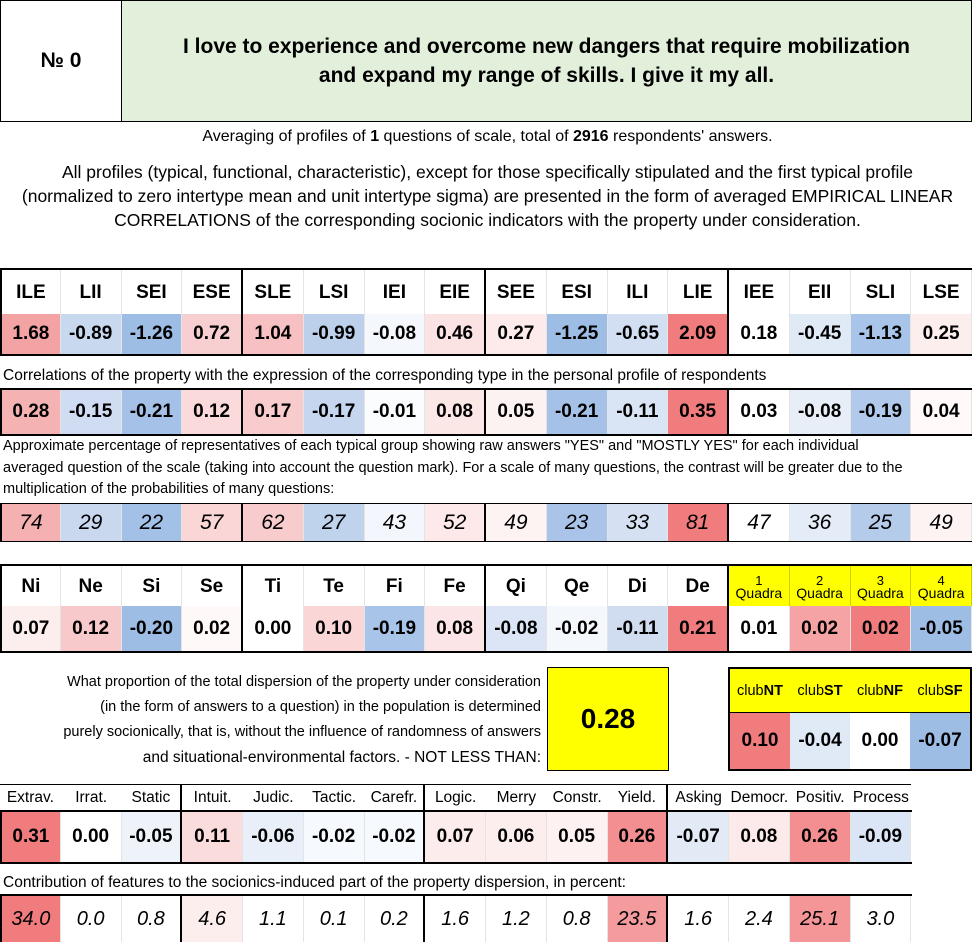 This screenshot has width=975, height=942. Describe the element at coordinates (820, 690) in the screenshot. I see `club-label: club ST` at that location.